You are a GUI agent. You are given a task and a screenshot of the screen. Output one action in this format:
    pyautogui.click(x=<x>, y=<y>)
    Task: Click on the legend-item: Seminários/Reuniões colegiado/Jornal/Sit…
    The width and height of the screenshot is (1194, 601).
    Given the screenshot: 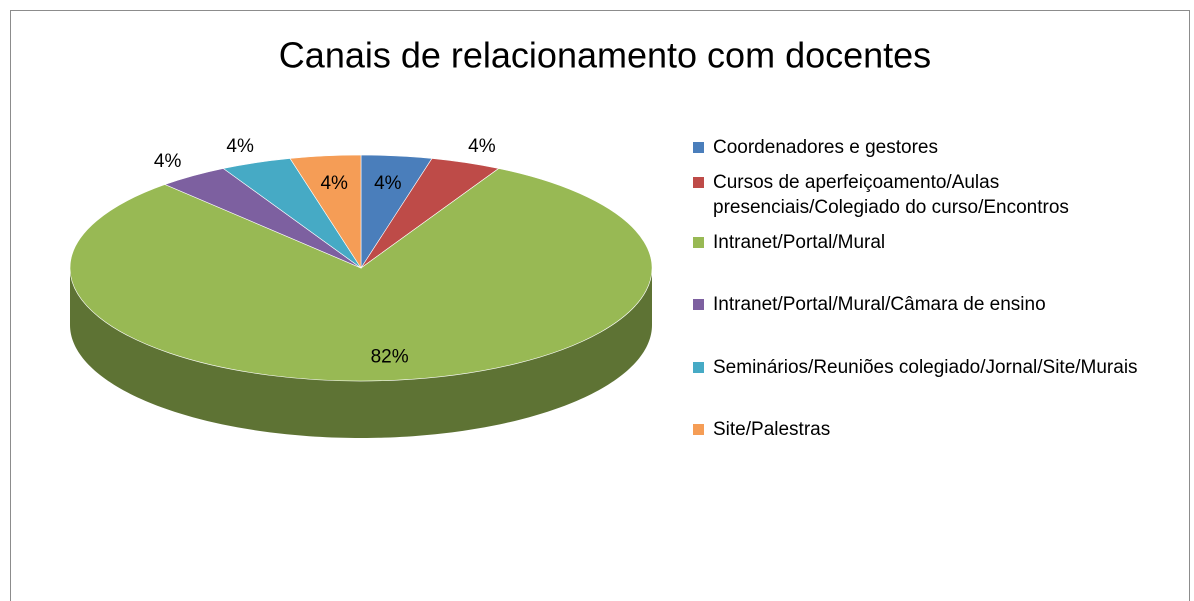 What is the action you would take?
    pyautogui.click(x=933, y=367)
    